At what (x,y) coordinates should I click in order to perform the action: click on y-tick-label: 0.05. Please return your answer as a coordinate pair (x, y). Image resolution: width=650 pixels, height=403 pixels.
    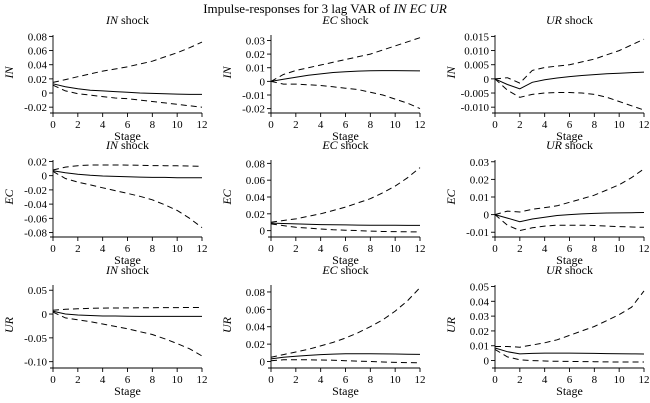
    Looking at the image, I should click on (480, 287).